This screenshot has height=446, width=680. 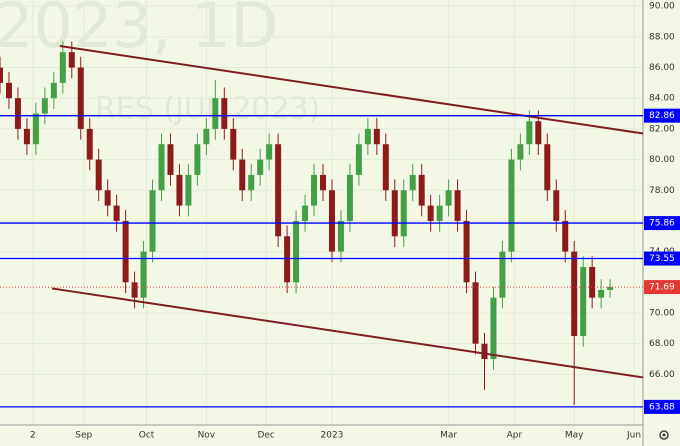 What do you see at coordinates (664, 435) in the screenshot?
I see `settings-icon` at bounding box center [664, 435].